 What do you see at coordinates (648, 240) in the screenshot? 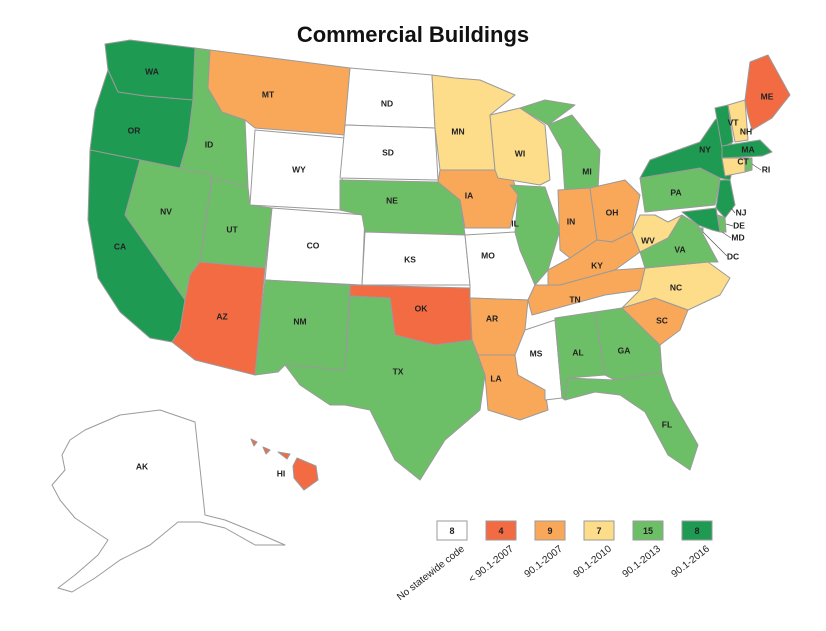
I see `state-label-wv: WV` at bounding box center [648, 240].